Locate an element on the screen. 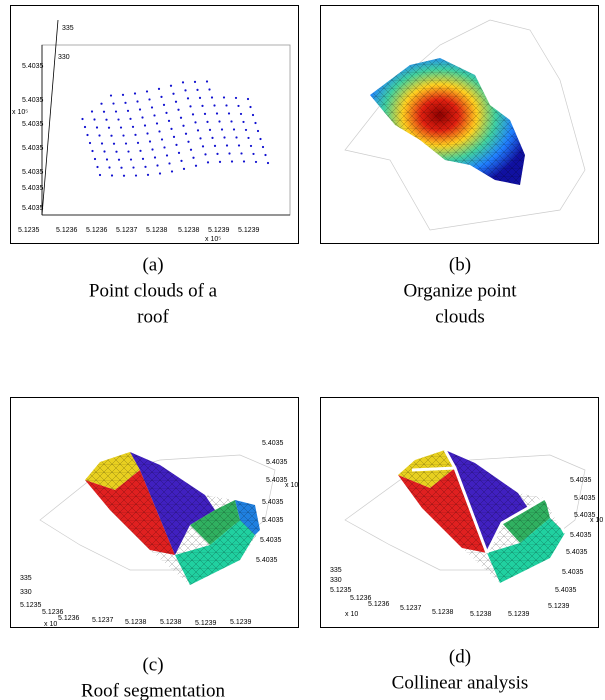 The height and width of the screenshot is (700, 605). caption-line: Point clouds of a is located at coordinates (153, 290).